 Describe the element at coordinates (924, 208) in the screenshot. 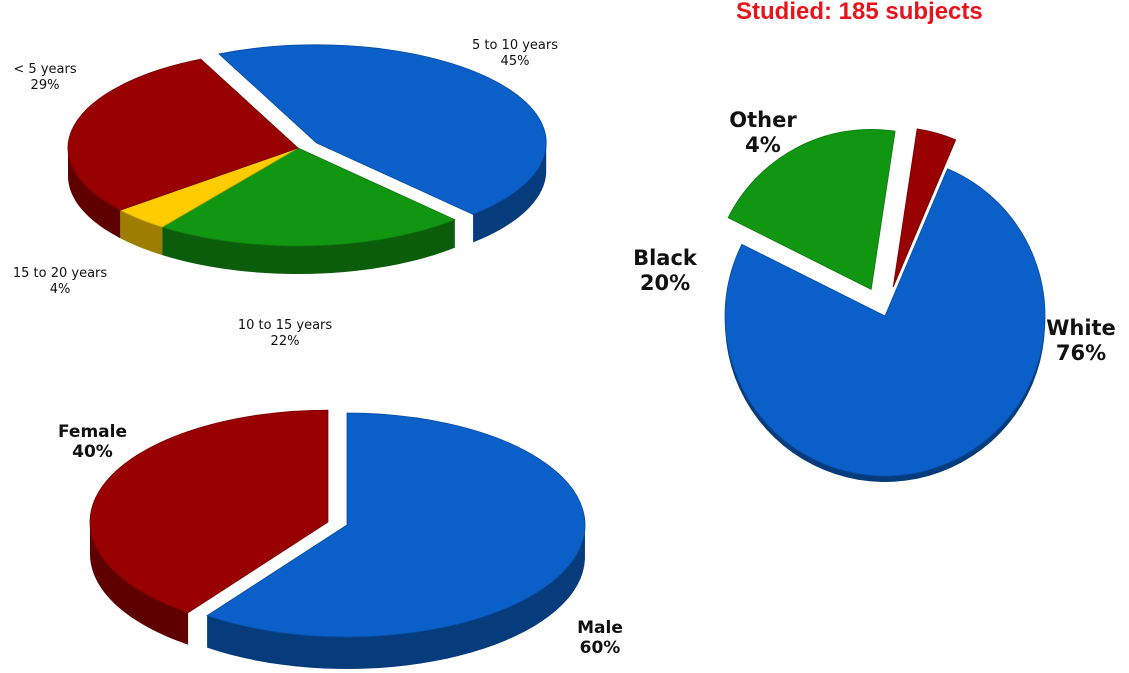

I see `pie-slice-other` at that location.